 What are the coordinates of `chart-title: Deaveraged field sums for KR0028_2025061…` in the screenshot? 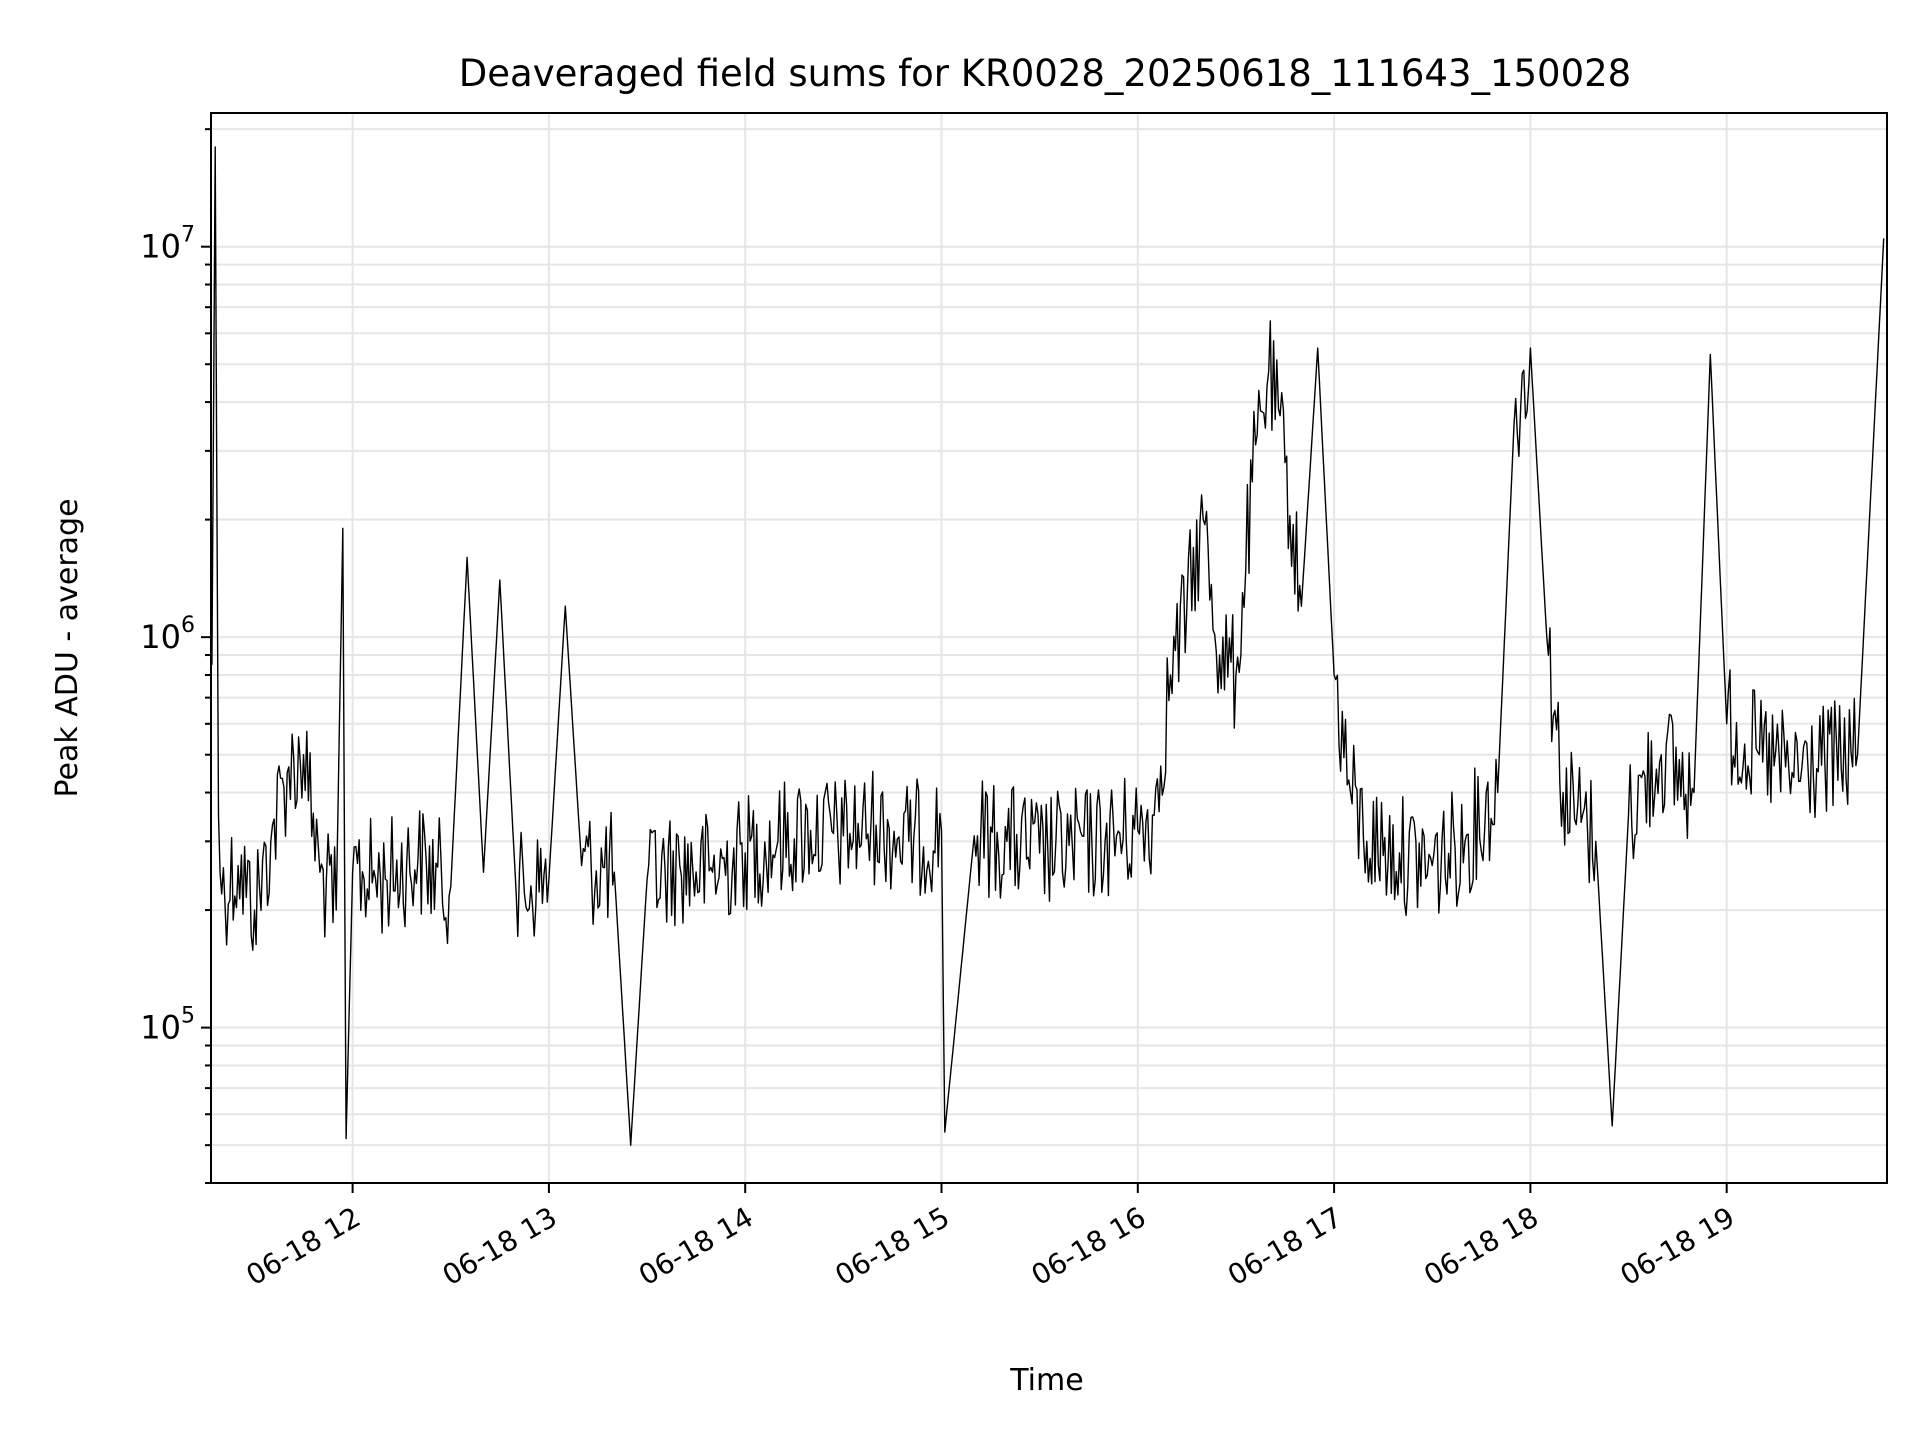 It's located at (1045, 73).